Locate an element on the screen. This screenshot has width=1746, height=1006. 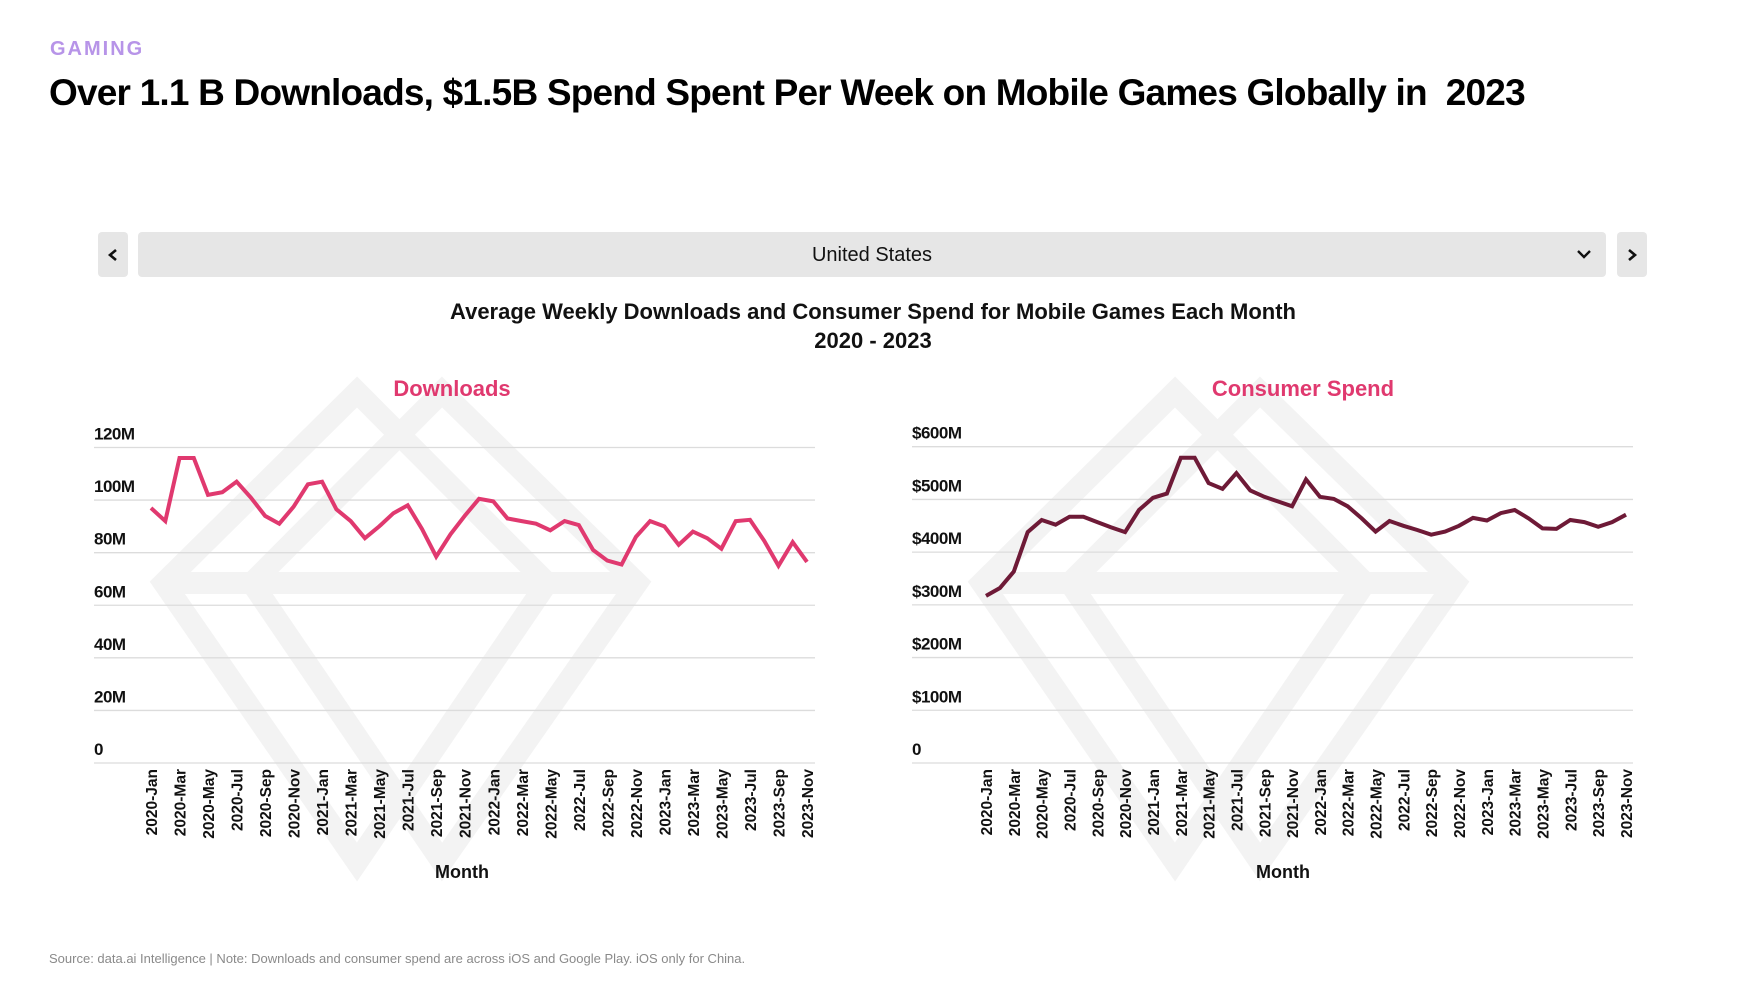
y-tick-label: $300M is located at coordinates (937, 591).